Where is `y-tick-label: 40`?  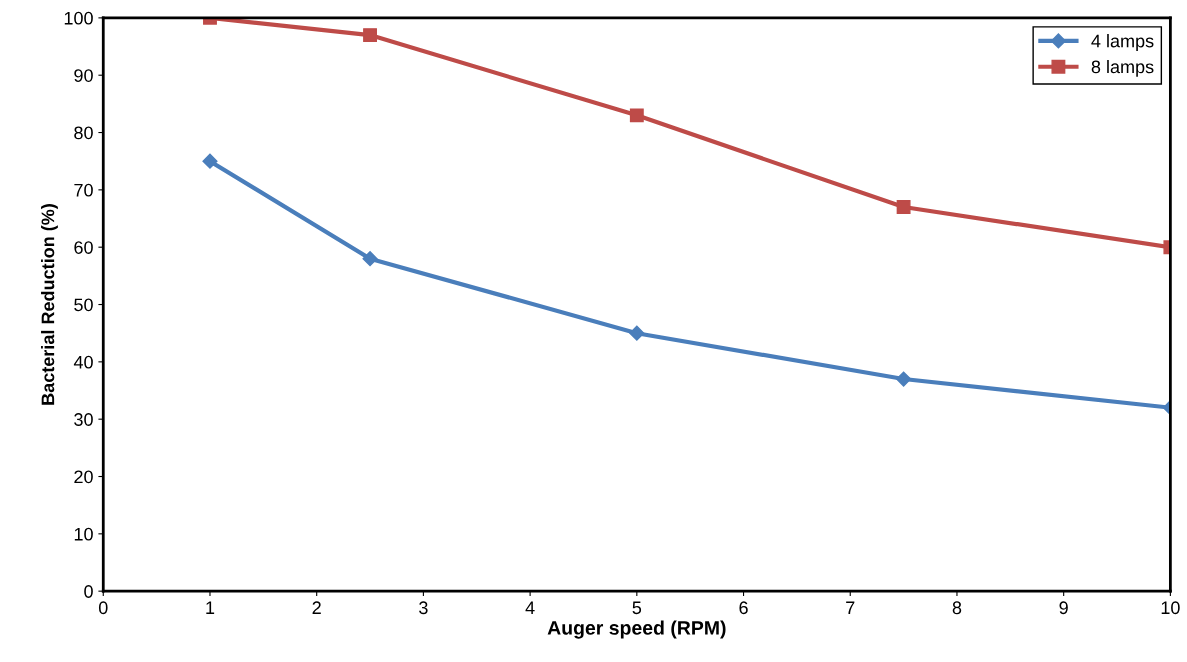
y-tick-label: 40 is located at coordinates (83, 362).